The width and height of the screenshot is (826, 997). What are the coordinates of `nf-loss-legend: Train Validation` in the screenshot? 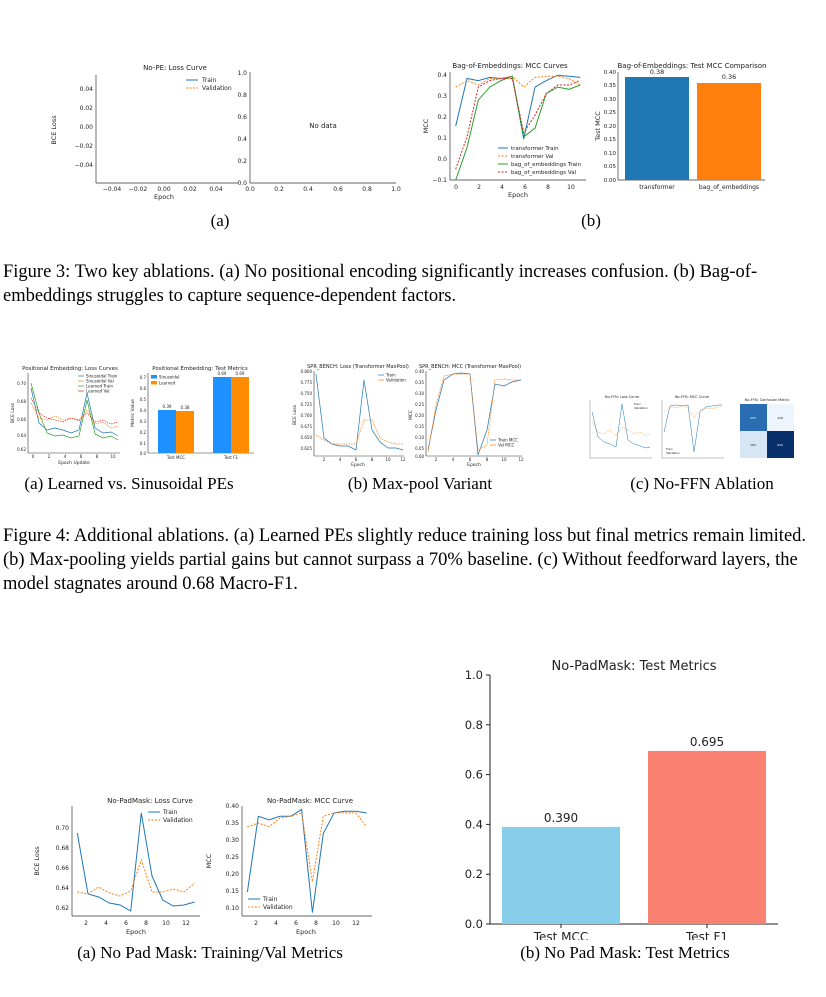 It's located at (640, 406).